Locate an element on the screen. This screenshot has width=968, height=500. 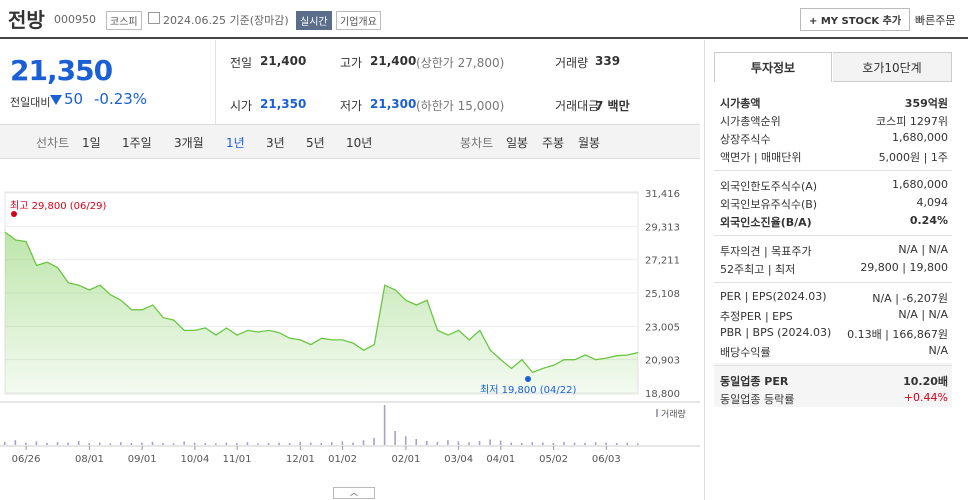
down-arrow is located at coordinates (56, 100).